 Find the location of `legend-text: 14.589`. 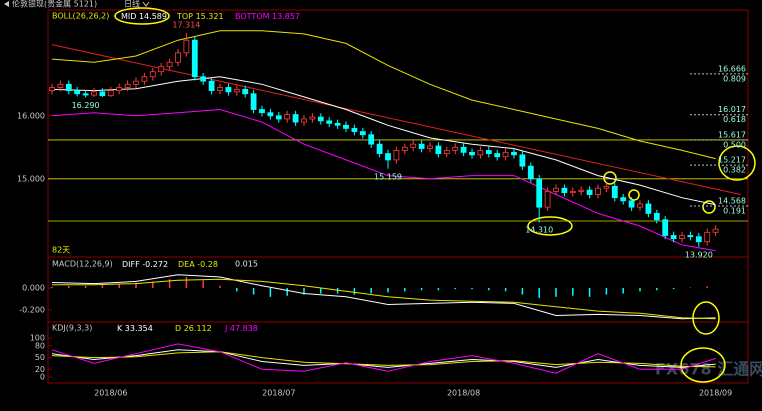

legend-text: 14.589 is located at coordinates (153, 16).